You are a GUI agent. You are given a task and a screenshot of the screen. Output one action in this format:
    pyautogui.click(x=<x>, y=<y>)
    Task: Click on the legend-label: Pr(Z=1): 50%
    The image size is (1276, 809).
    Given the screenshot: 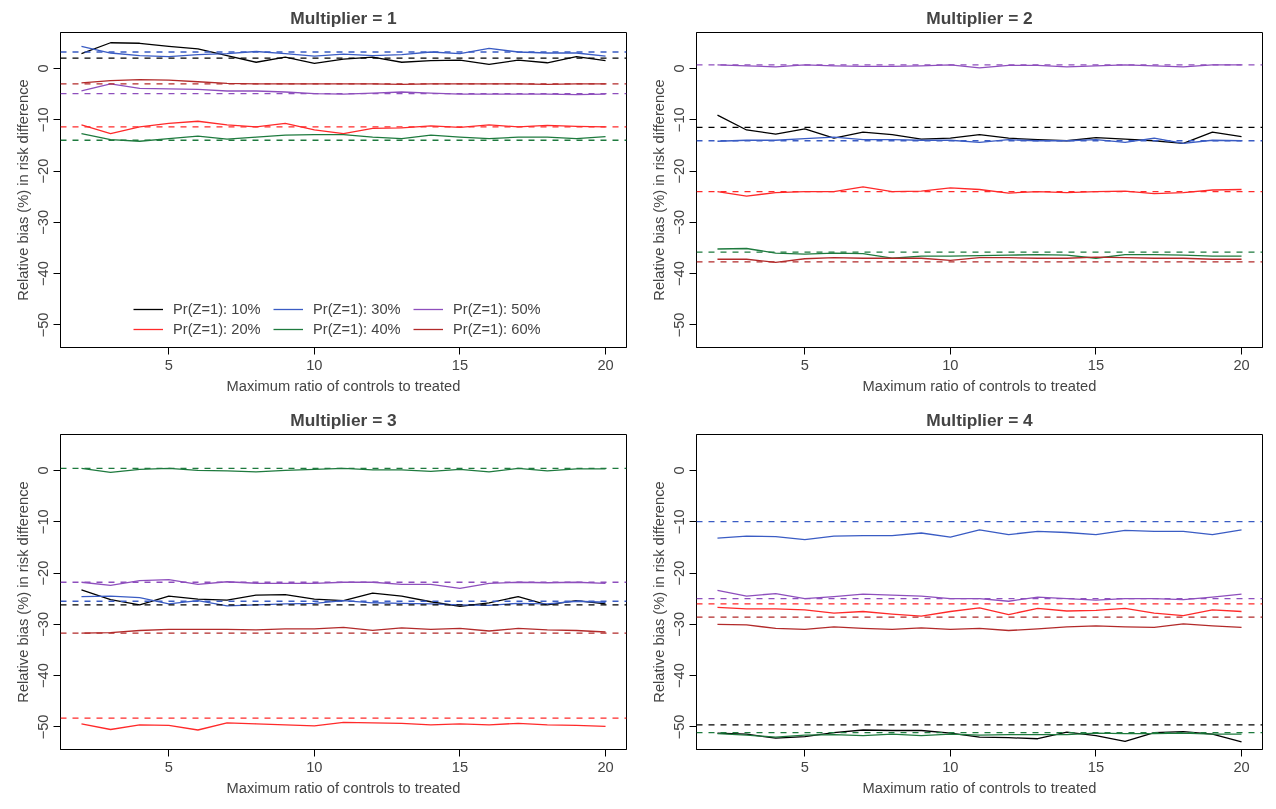 What is the action you would take?
    pyautogui.click(x=497, y=309)
    